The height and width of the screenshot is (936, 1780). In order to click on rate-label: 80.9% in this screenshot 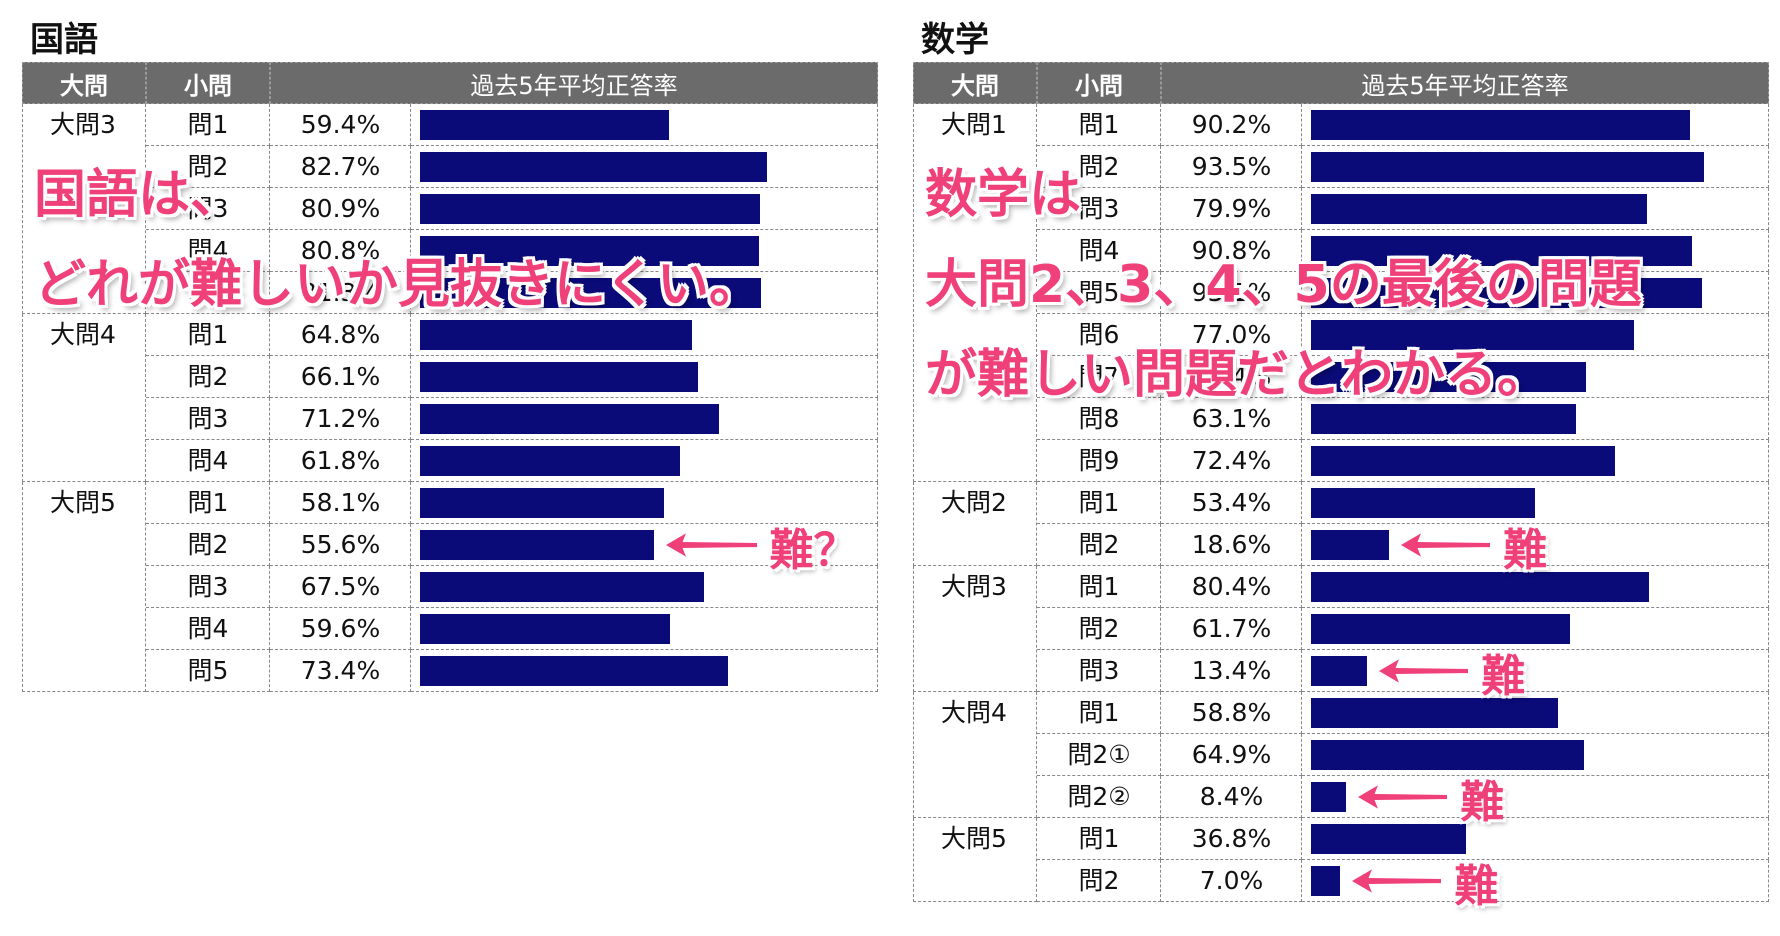, I will do `click(340, 208)`.